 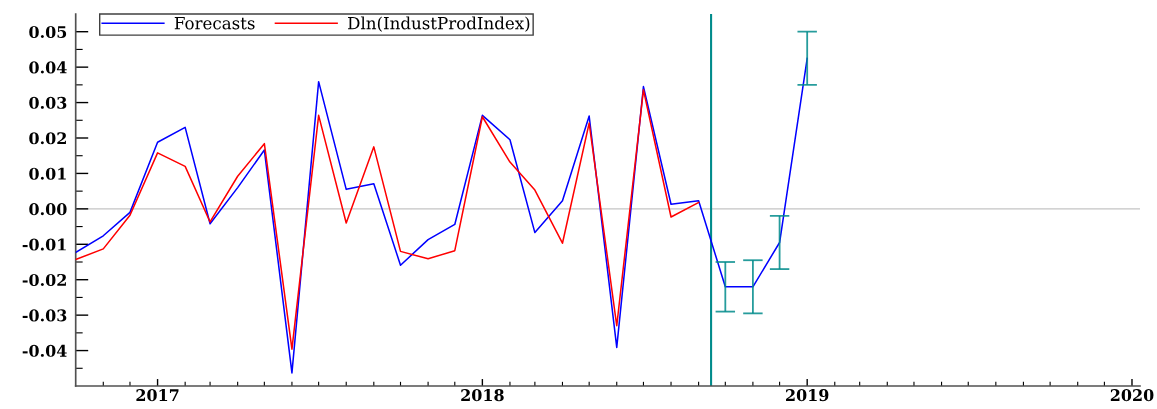 I want to click on legend-label: Dln(IndustProdIndex), so click(x=439, y=24).